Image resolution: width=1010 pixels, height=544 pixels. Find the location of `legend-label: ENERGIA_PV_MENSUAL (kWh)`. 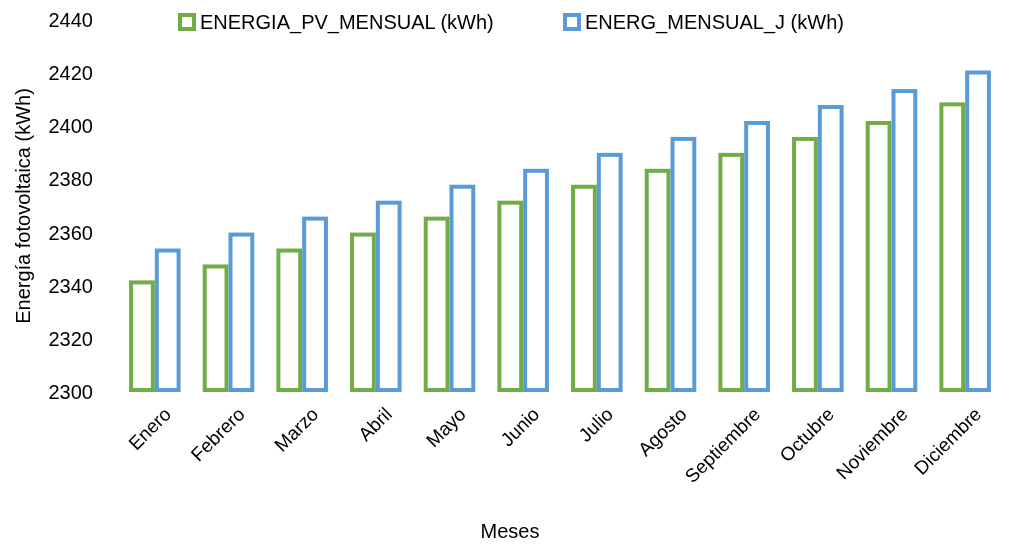

legend-label: ENERGIA_PV_MENSUAL (kWh) is located at coordinates (347, 22).